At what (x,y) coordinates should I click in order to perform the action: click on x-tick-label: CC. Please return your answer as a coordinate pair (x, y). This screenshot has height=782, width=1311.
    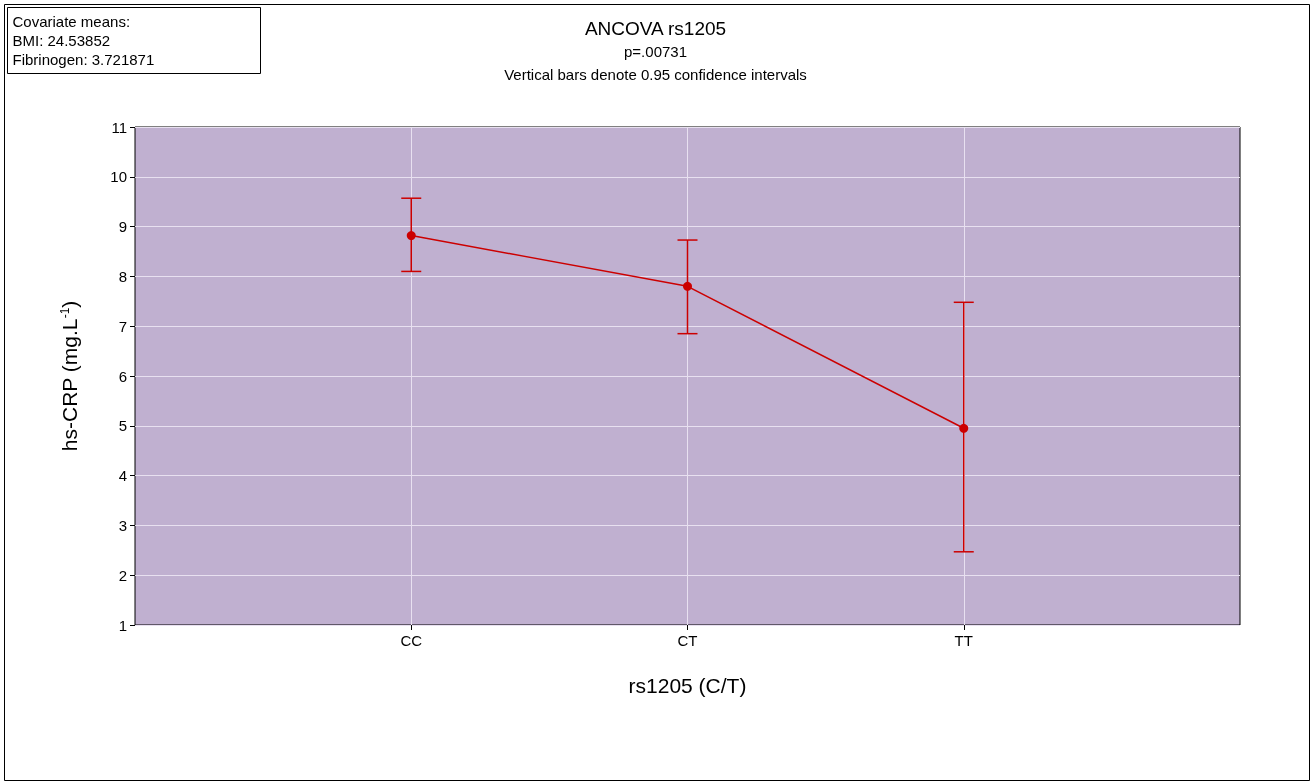
    Looking at the image, I should click on (411, 640).